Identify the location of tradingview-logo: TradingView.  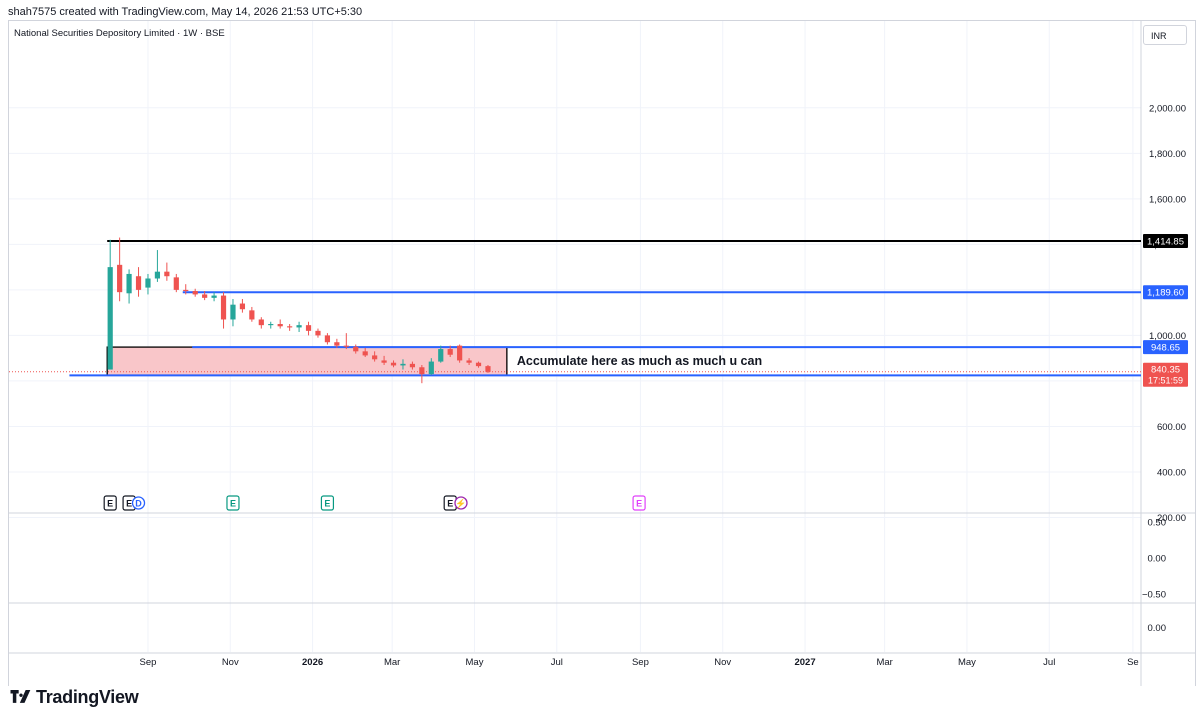
(74, 697).